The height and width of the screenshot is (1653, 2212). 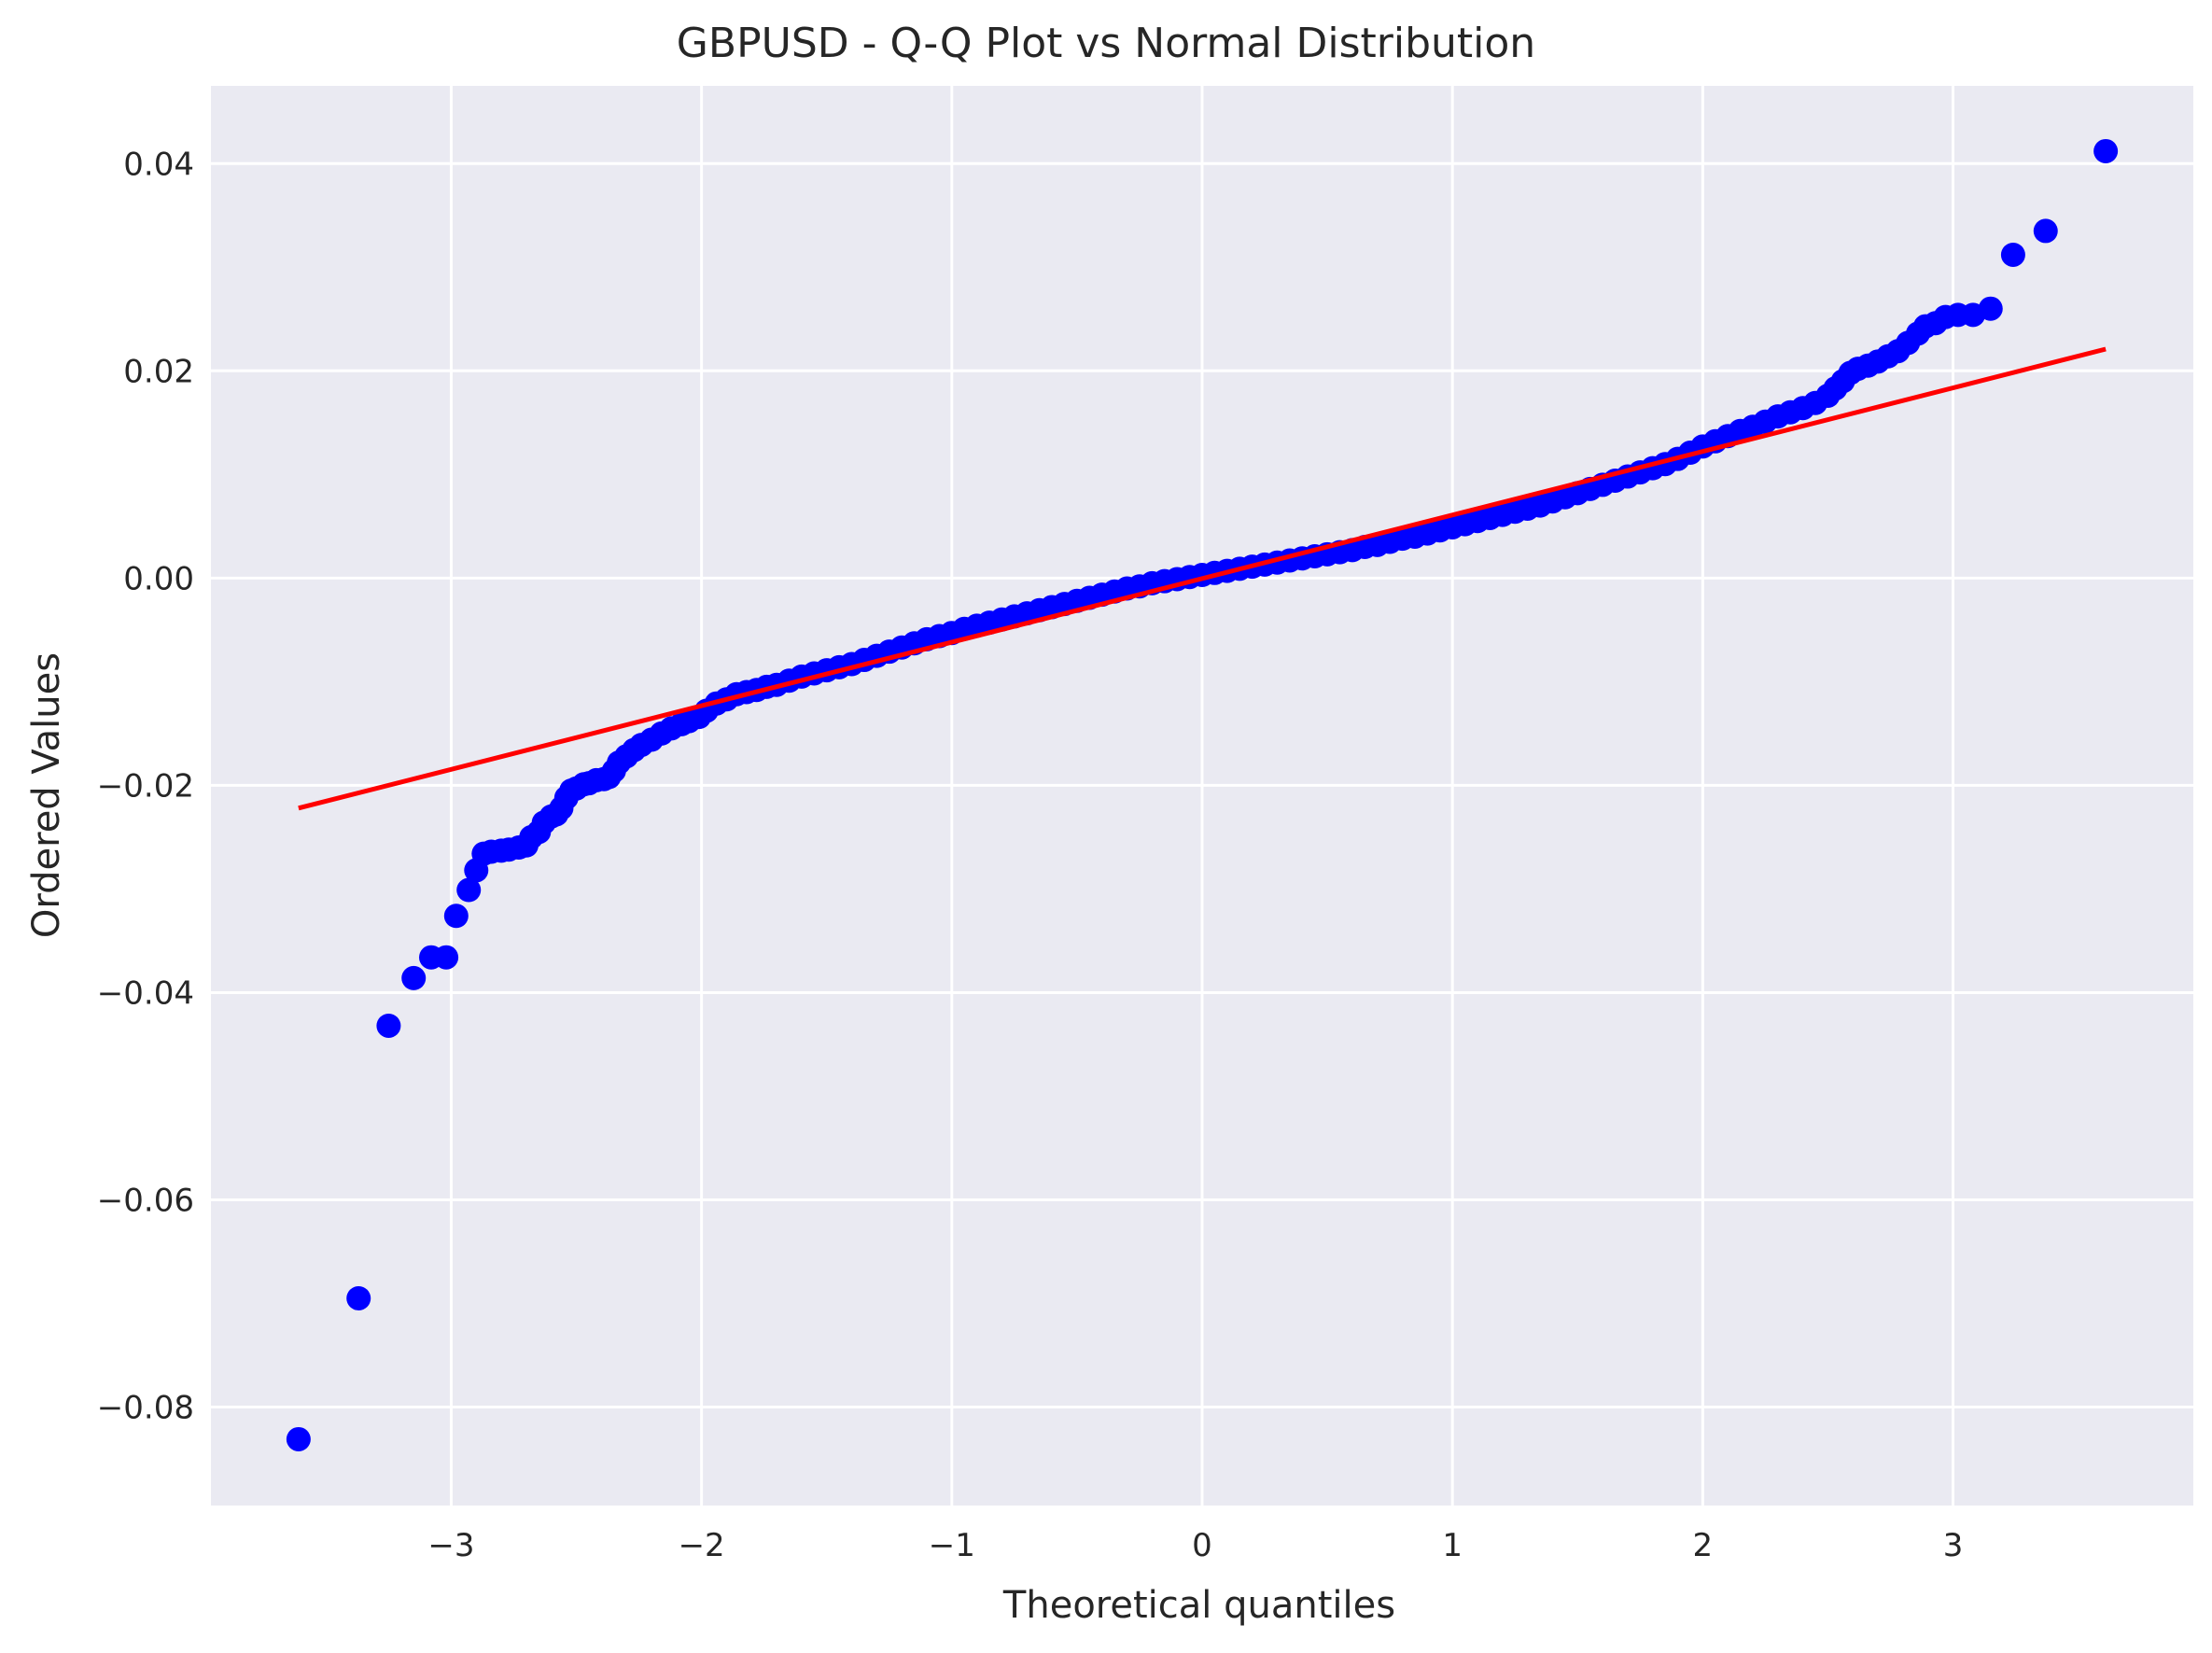 What do you see at coordinates (952, 1545) in the screenshot?
I see `x-tick-label: −1` at bounding box center [952, 1545].